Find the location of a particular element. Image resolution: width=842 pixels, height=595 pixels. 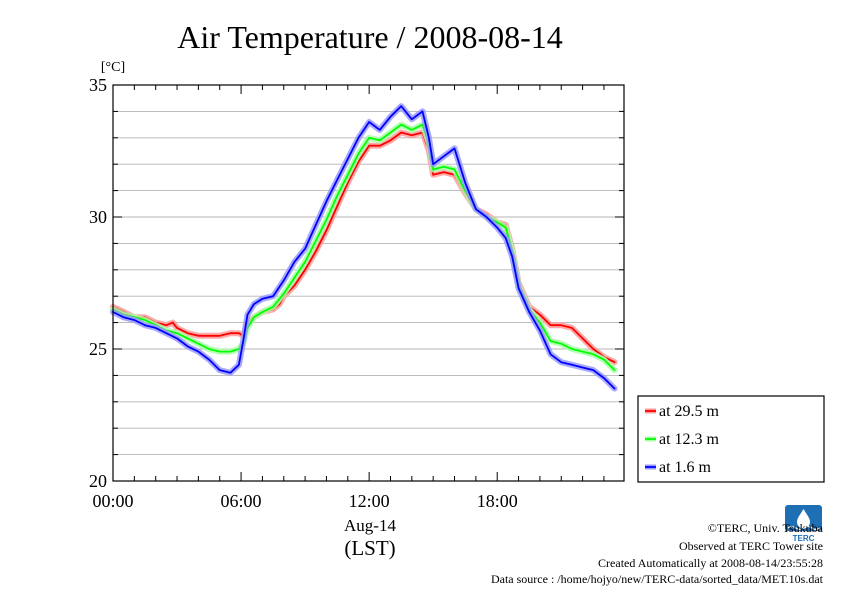

legend-label: at 29.5 m is located at coordinates (689, 411).